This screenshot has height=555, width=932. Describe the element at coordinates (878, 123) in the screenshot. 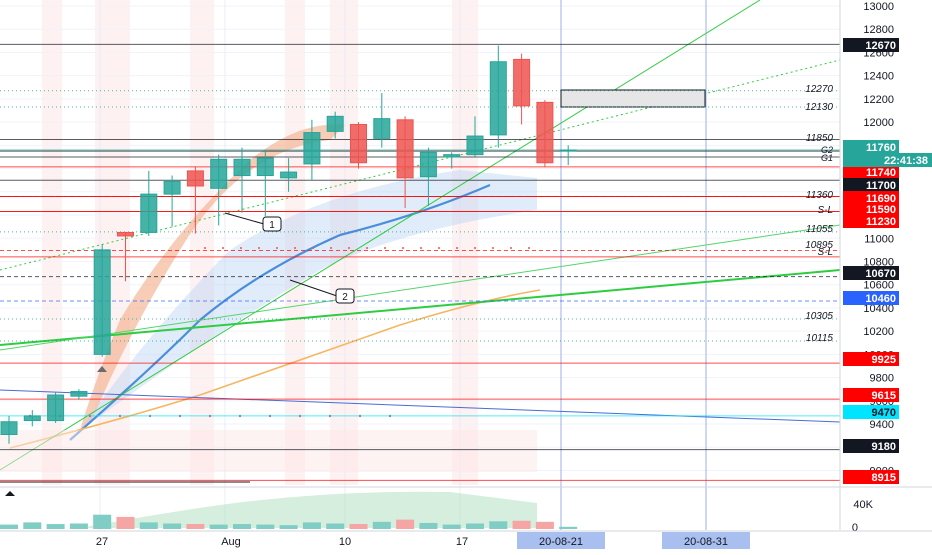

I see `price-tick-label: 12000` at that location.